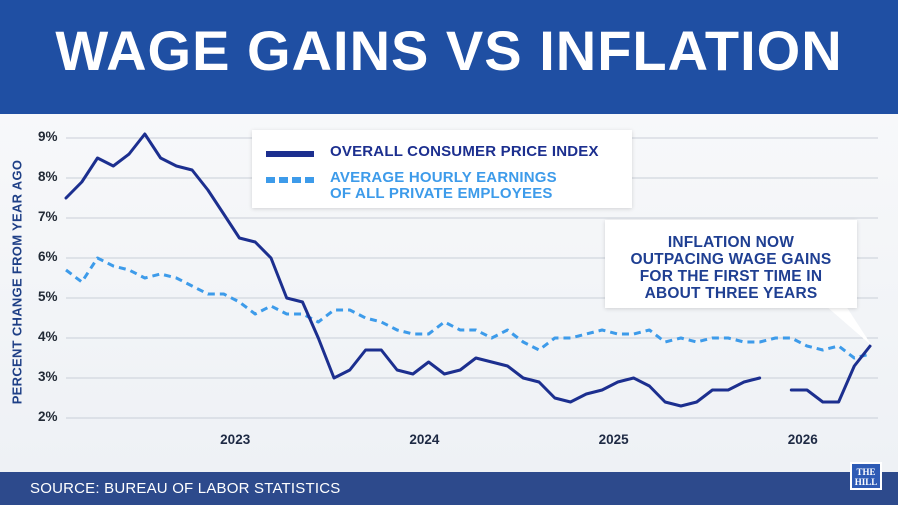  What do you see at coordinates (48, 136) in the screenshot?
I see `y-tick-label: 9%` at bounding box center [48, 136].